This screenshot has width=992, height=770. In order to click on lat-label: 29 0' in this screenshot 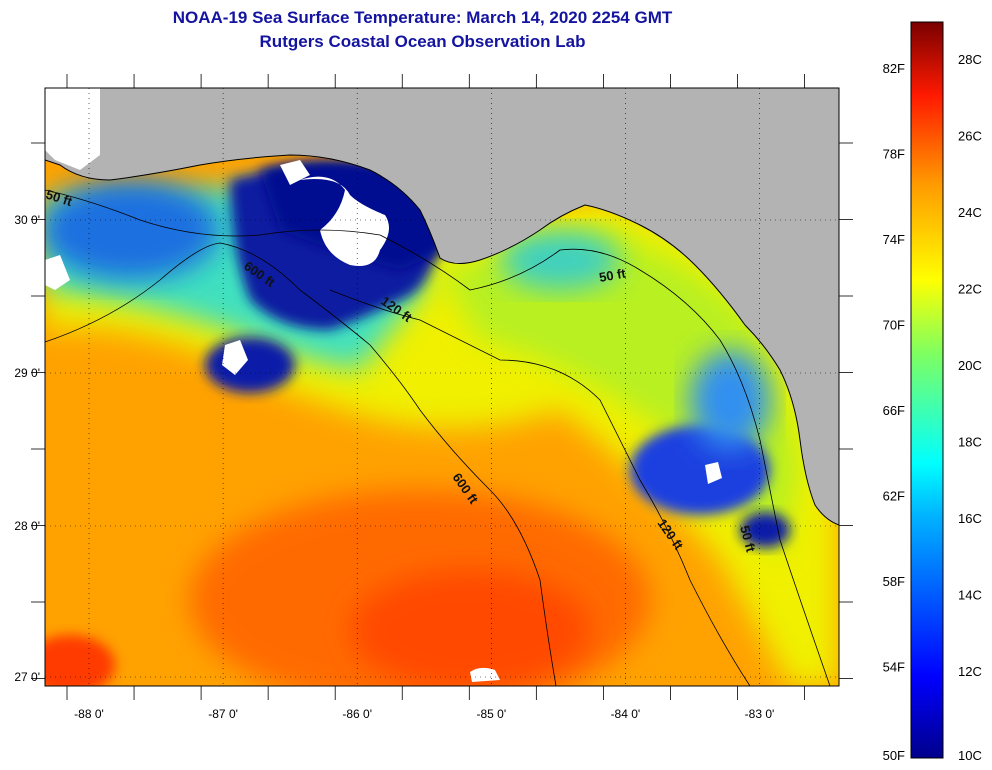, I will do `click(27, 373)`.